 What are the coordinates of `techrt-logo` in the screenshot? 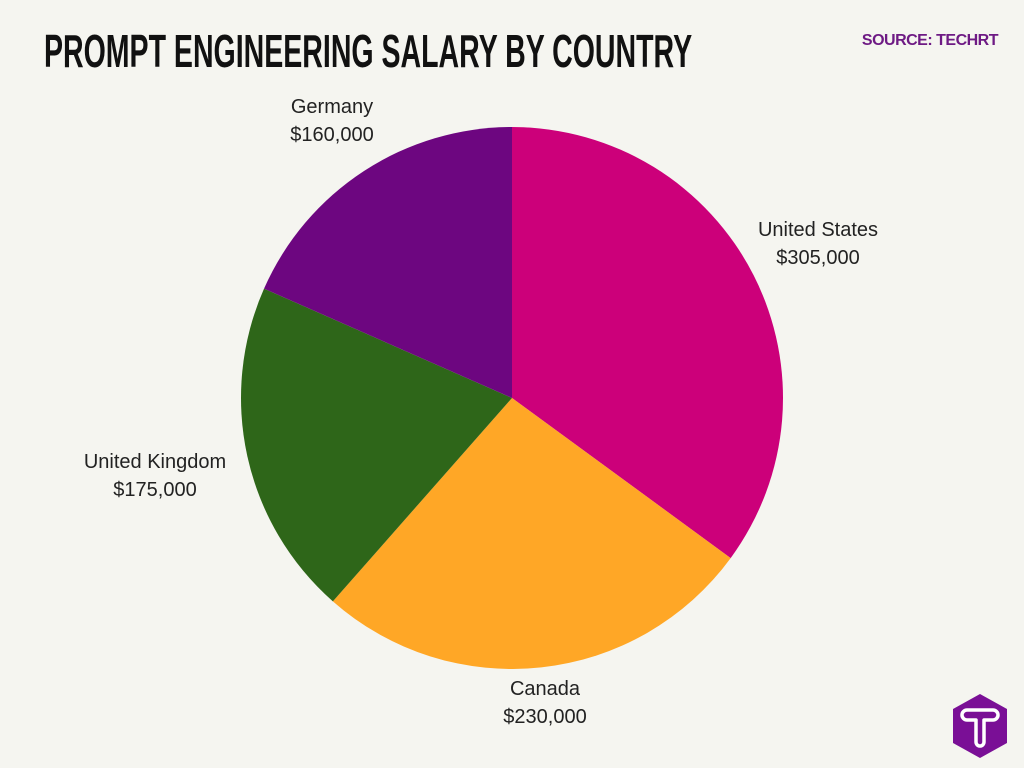 It's located at (980, 726).